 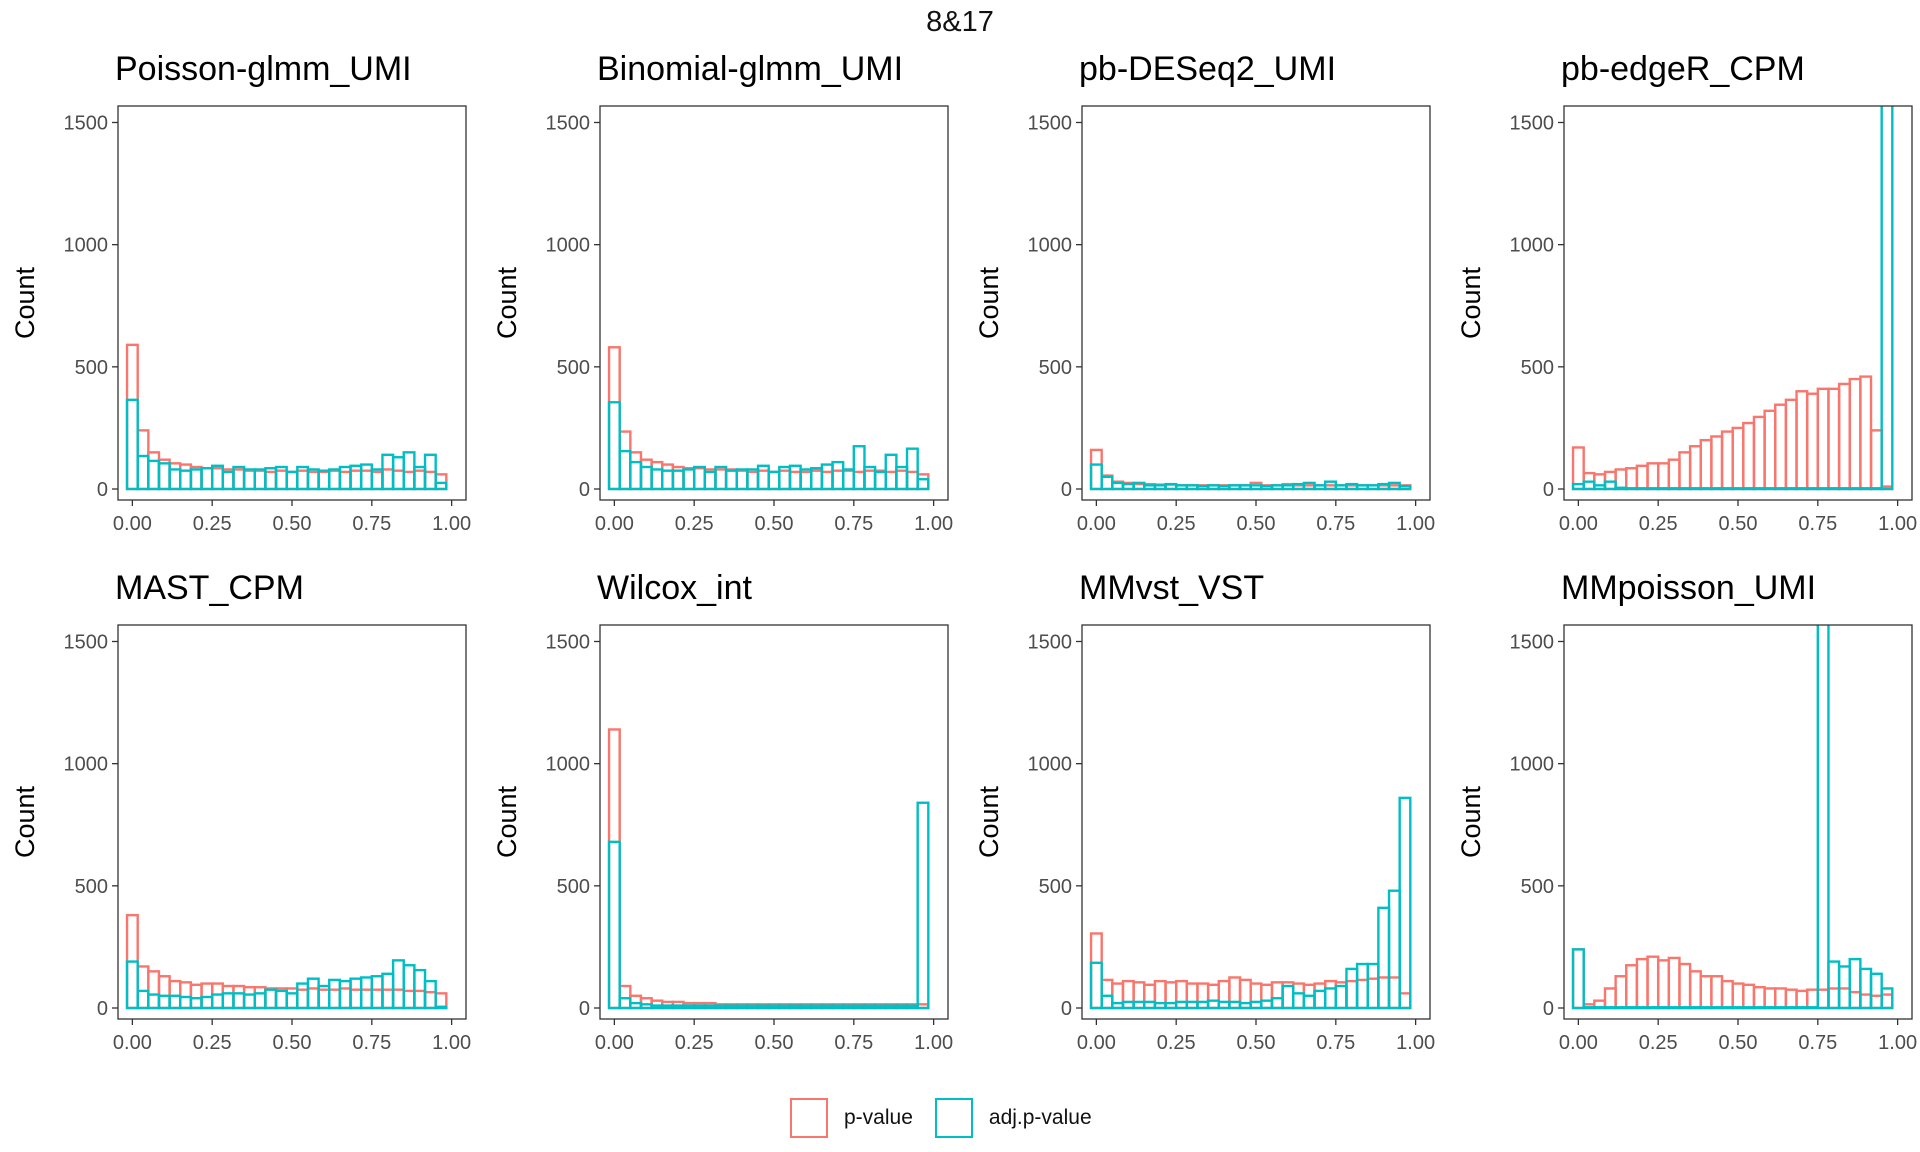 I want to click on x-tick-label: 0.25, so click(x=212, y=524).